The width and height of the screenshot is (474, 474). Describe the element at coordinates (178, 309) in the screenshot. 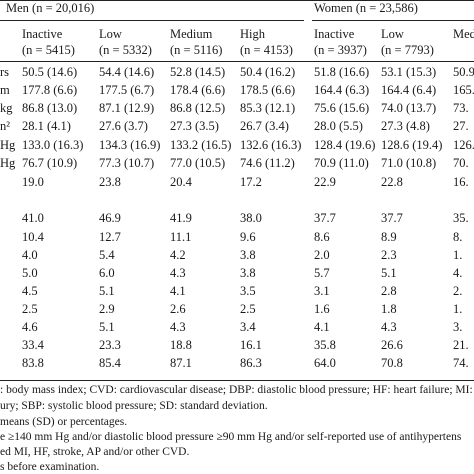

I see `table-cell: 2.6` at that location.